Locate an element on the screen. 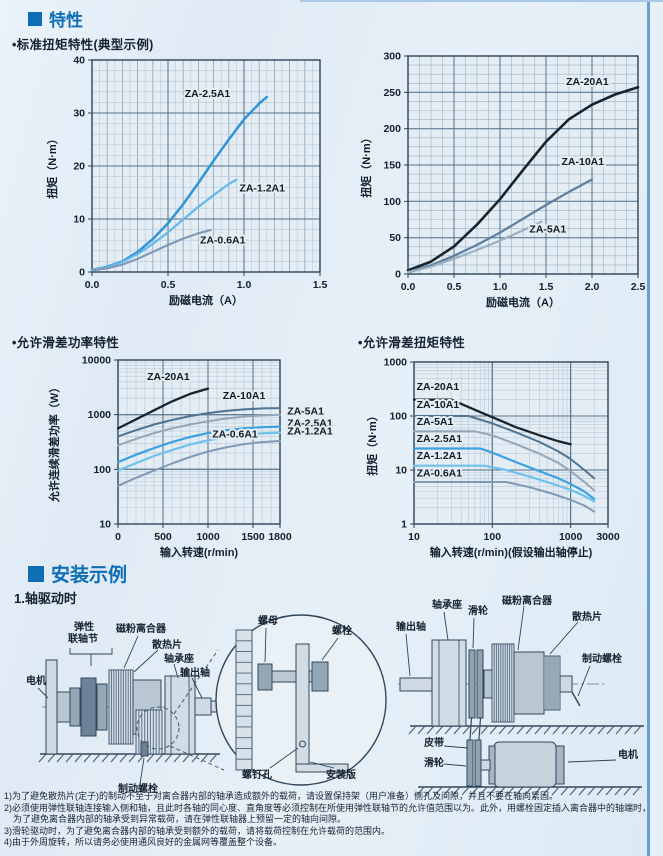  leader-lines is located at coordinates (511, 686).